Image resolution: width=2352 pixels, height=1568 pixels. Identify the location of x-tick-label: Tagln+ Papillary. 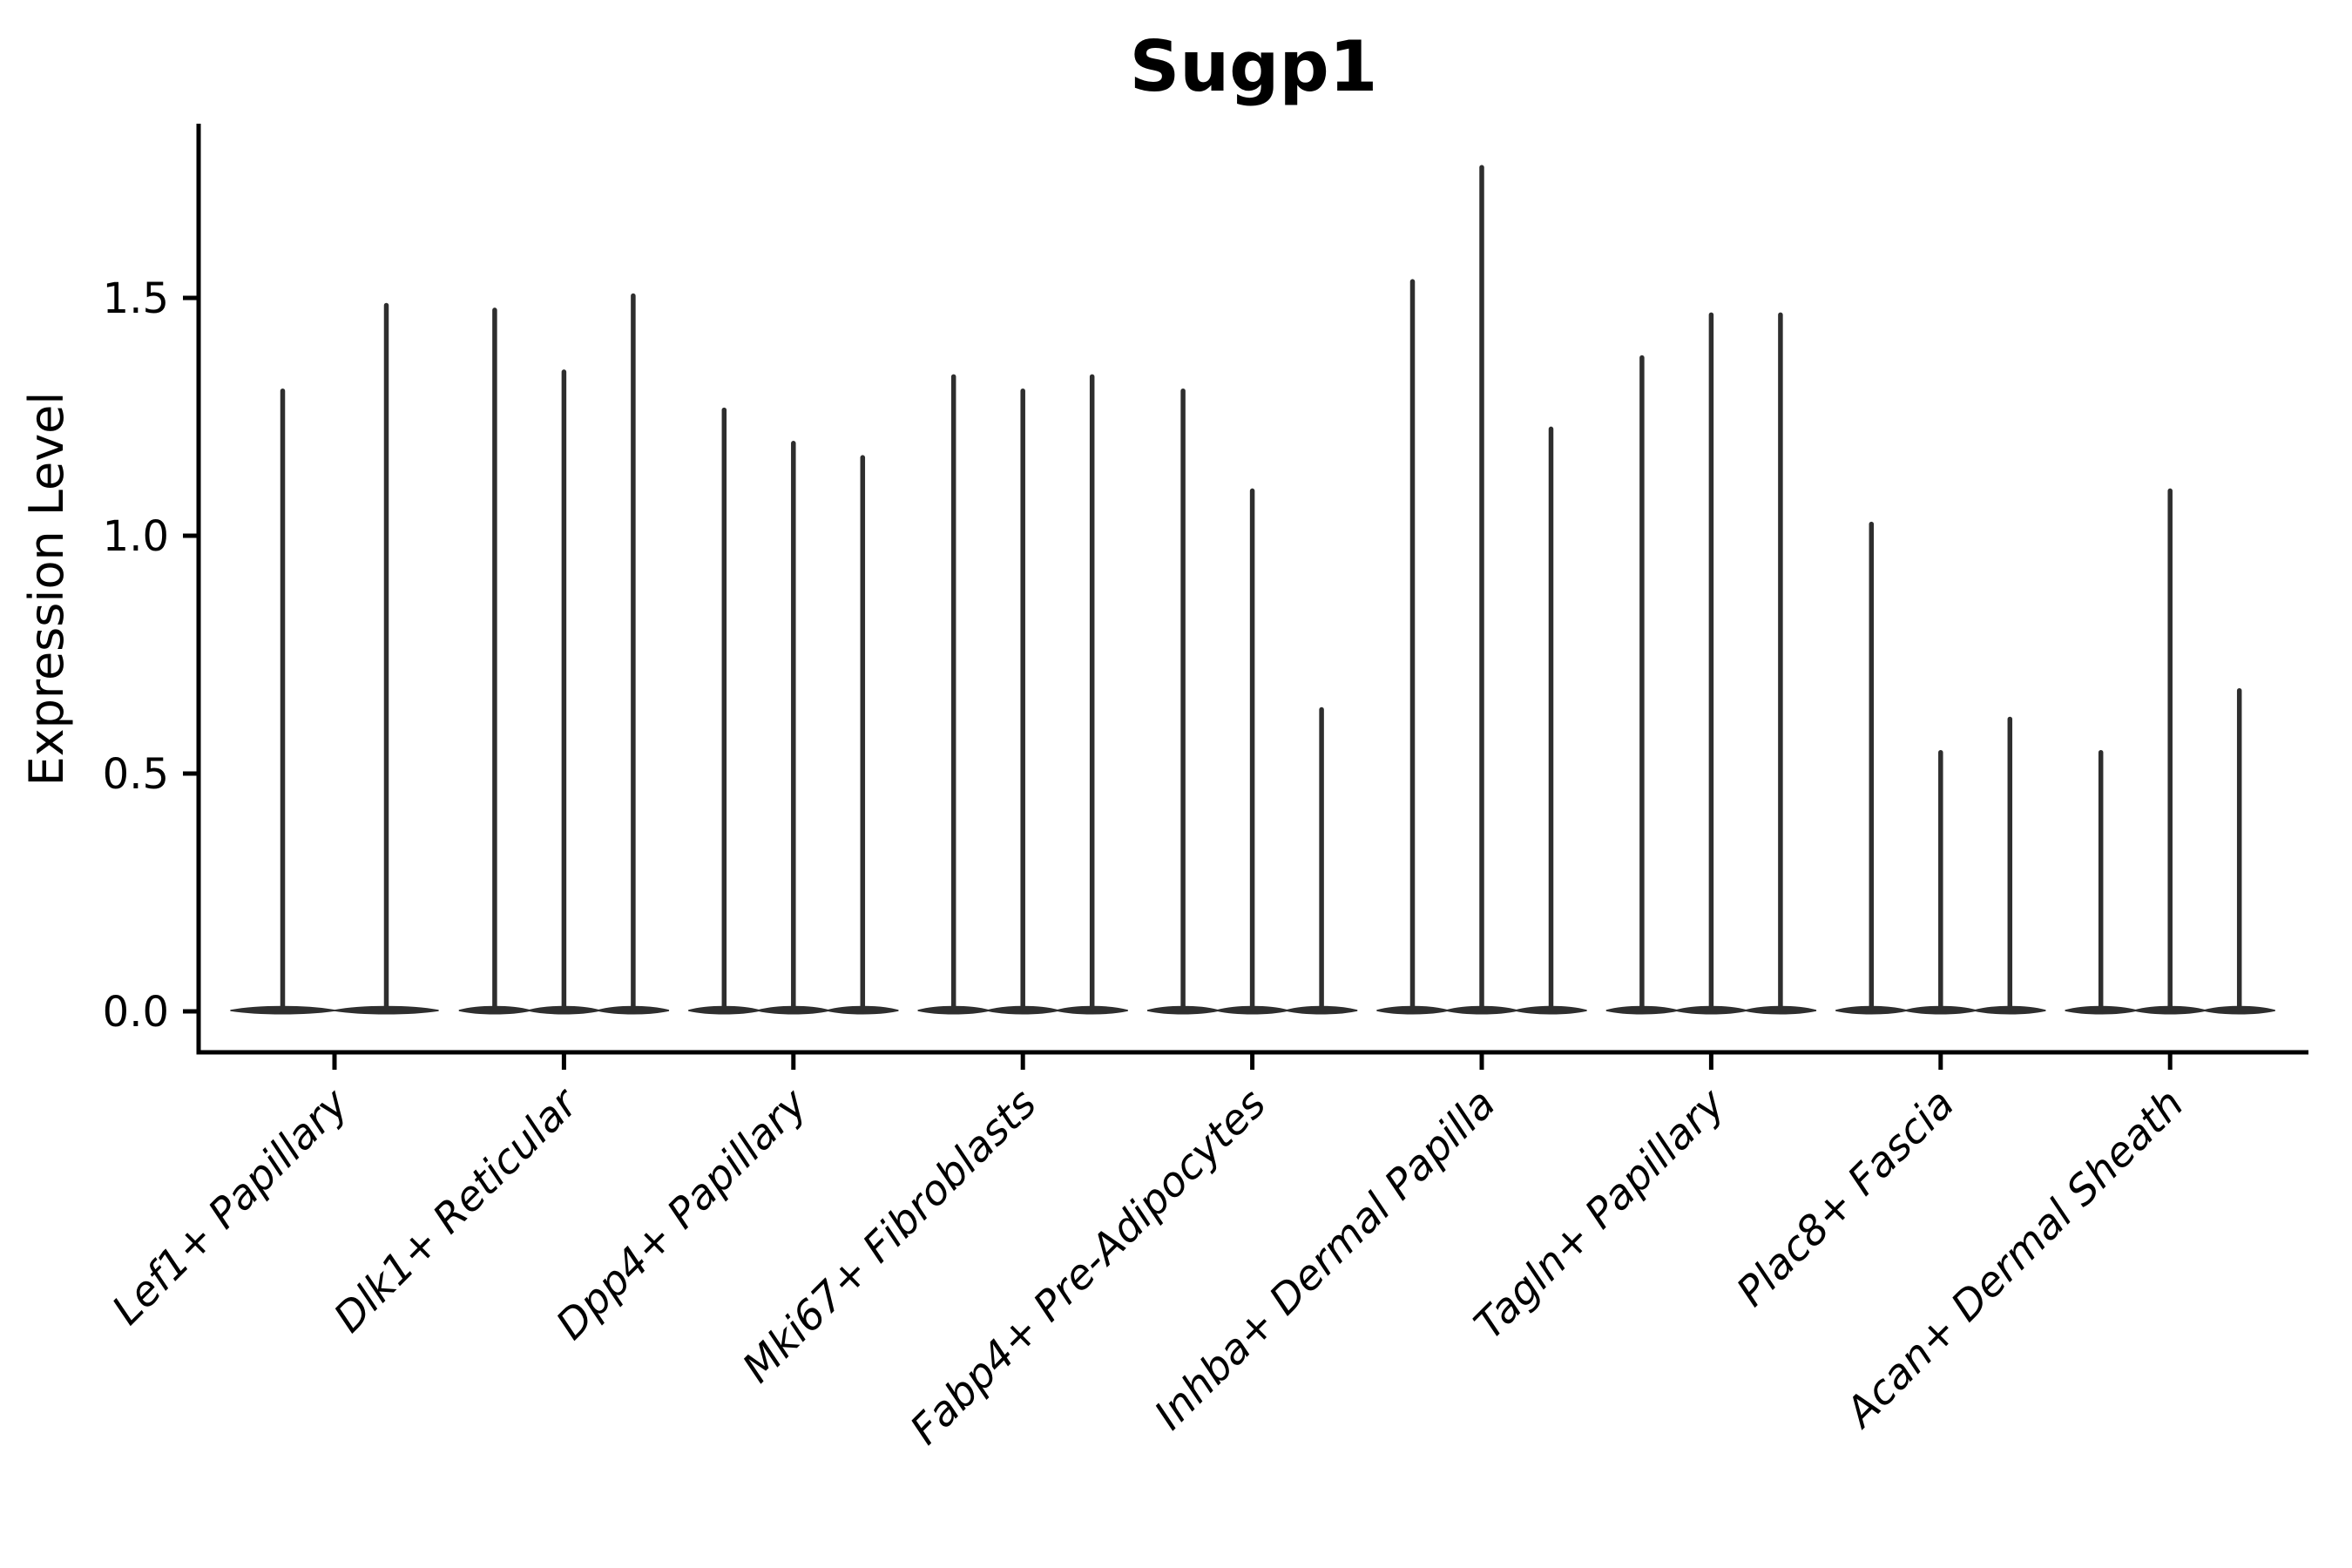
(1600, 1214).